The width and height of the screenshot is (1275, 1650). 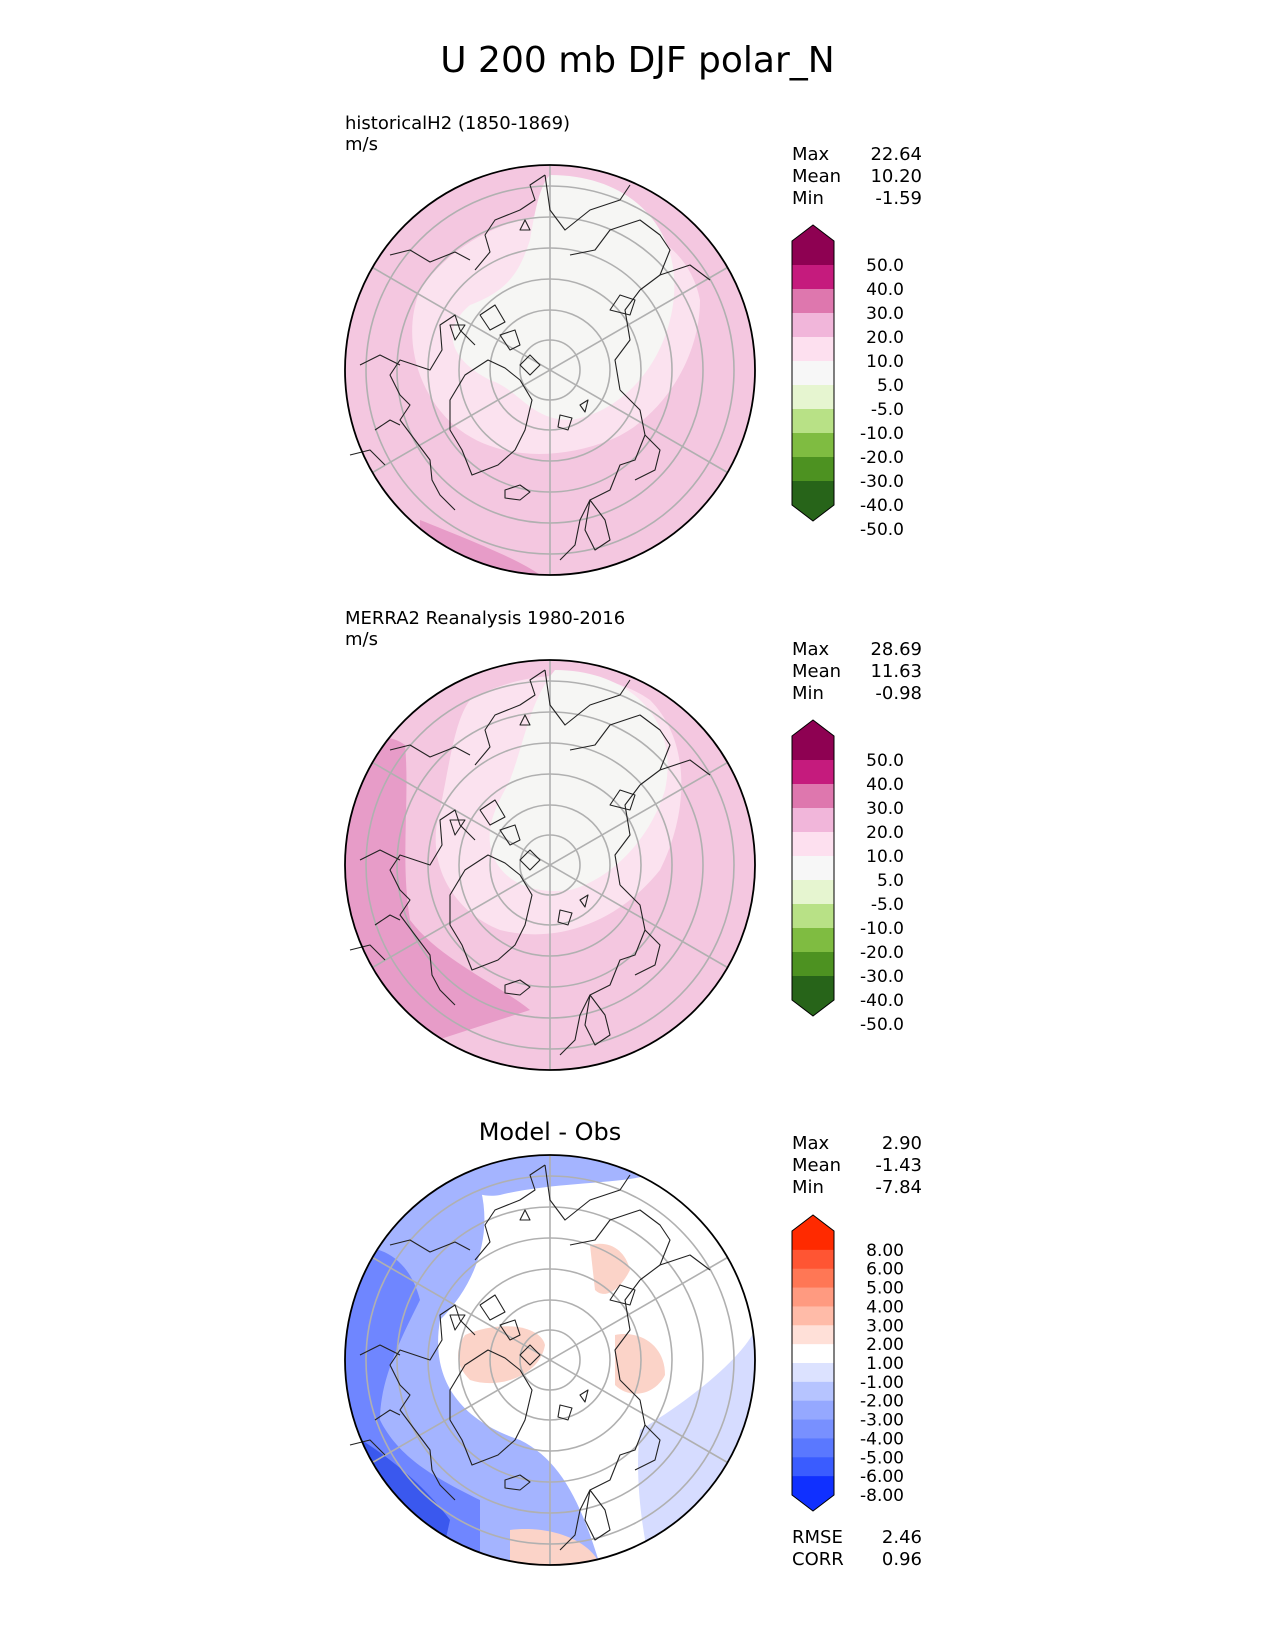 What do you see at coordinates (890, 386) in the screenshot?
I see `panel1-colorbar-tick-label: 5.0` at bounding box center [890, 386].